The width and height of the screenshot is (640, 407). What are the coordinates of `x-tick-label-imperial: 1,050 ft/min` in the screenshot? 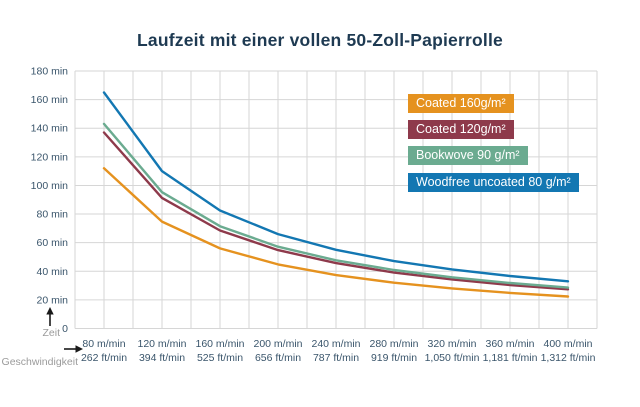 It's located at (452, 358).